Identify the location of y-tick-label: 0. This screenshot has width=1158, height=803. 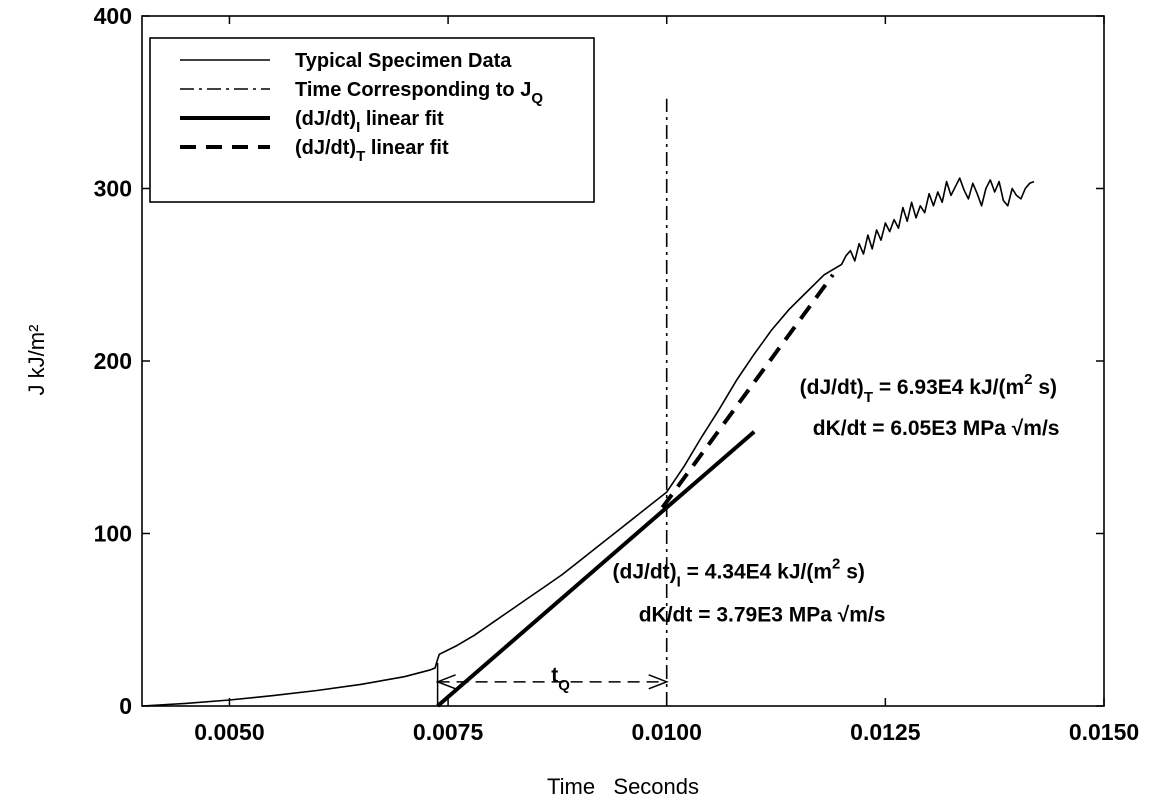
(125, 706).